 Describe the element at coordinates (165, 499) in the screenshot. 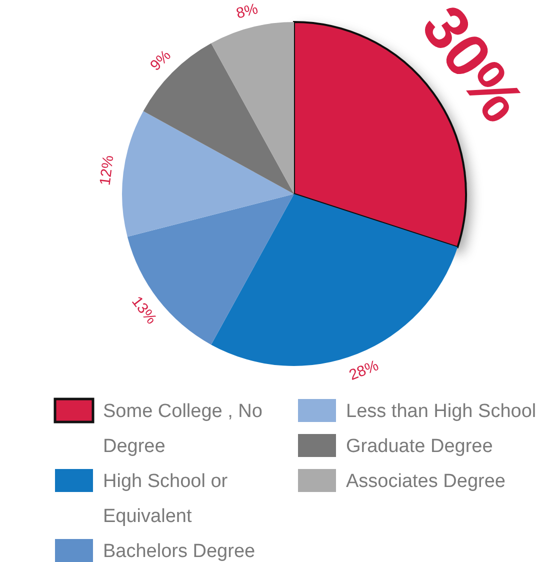

I see `legend-label: High School or Equivalent` at that location.